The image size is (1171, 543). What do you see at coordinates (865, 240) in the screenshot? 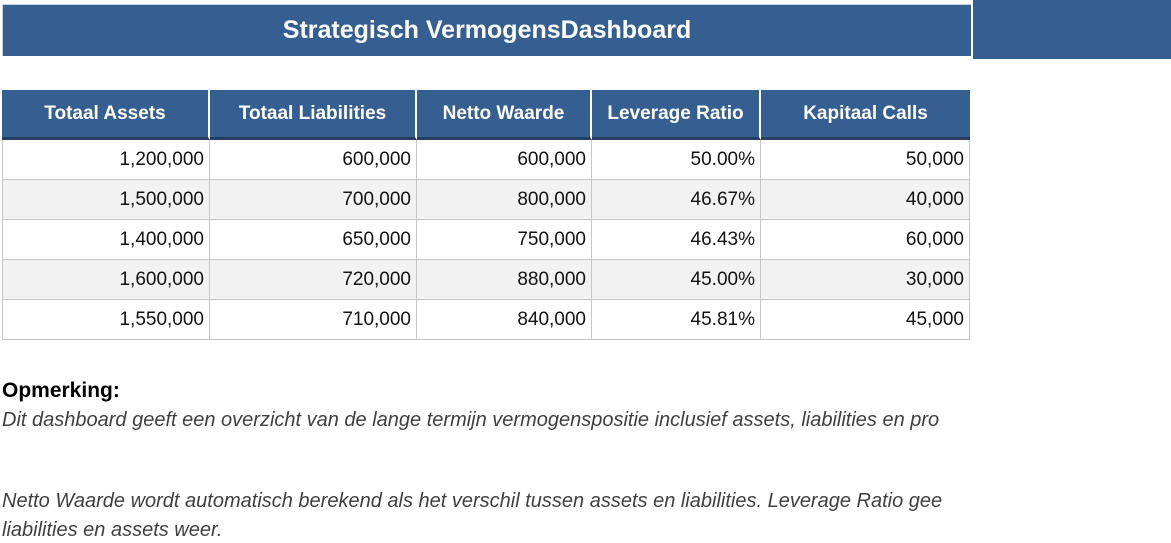
I see `table-cell: 60,000` at bounding box center [865, 240].